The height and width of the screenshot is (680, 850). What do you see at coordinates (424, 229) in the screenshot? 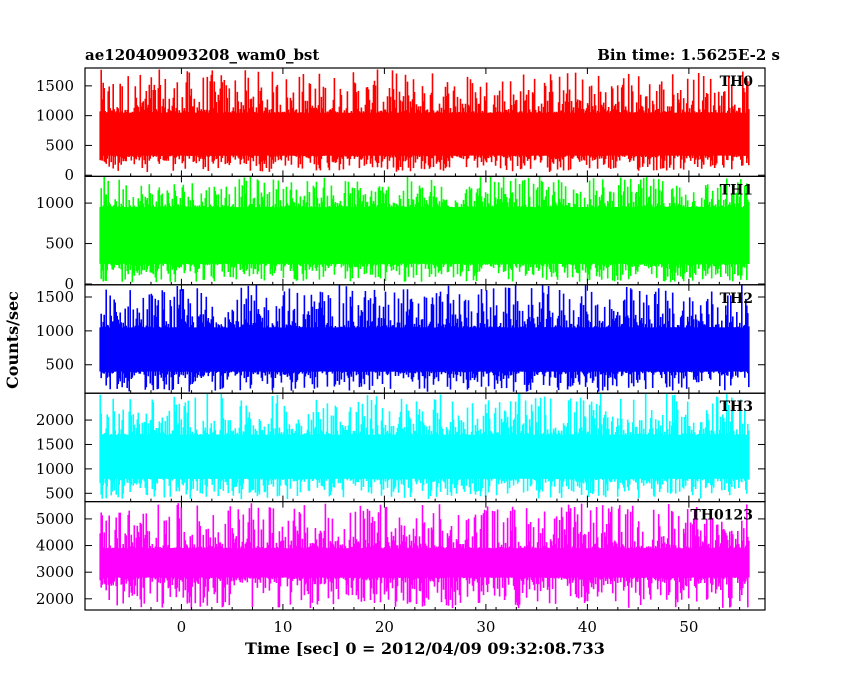
I see `series-th1` at bounding box center [424, 229].